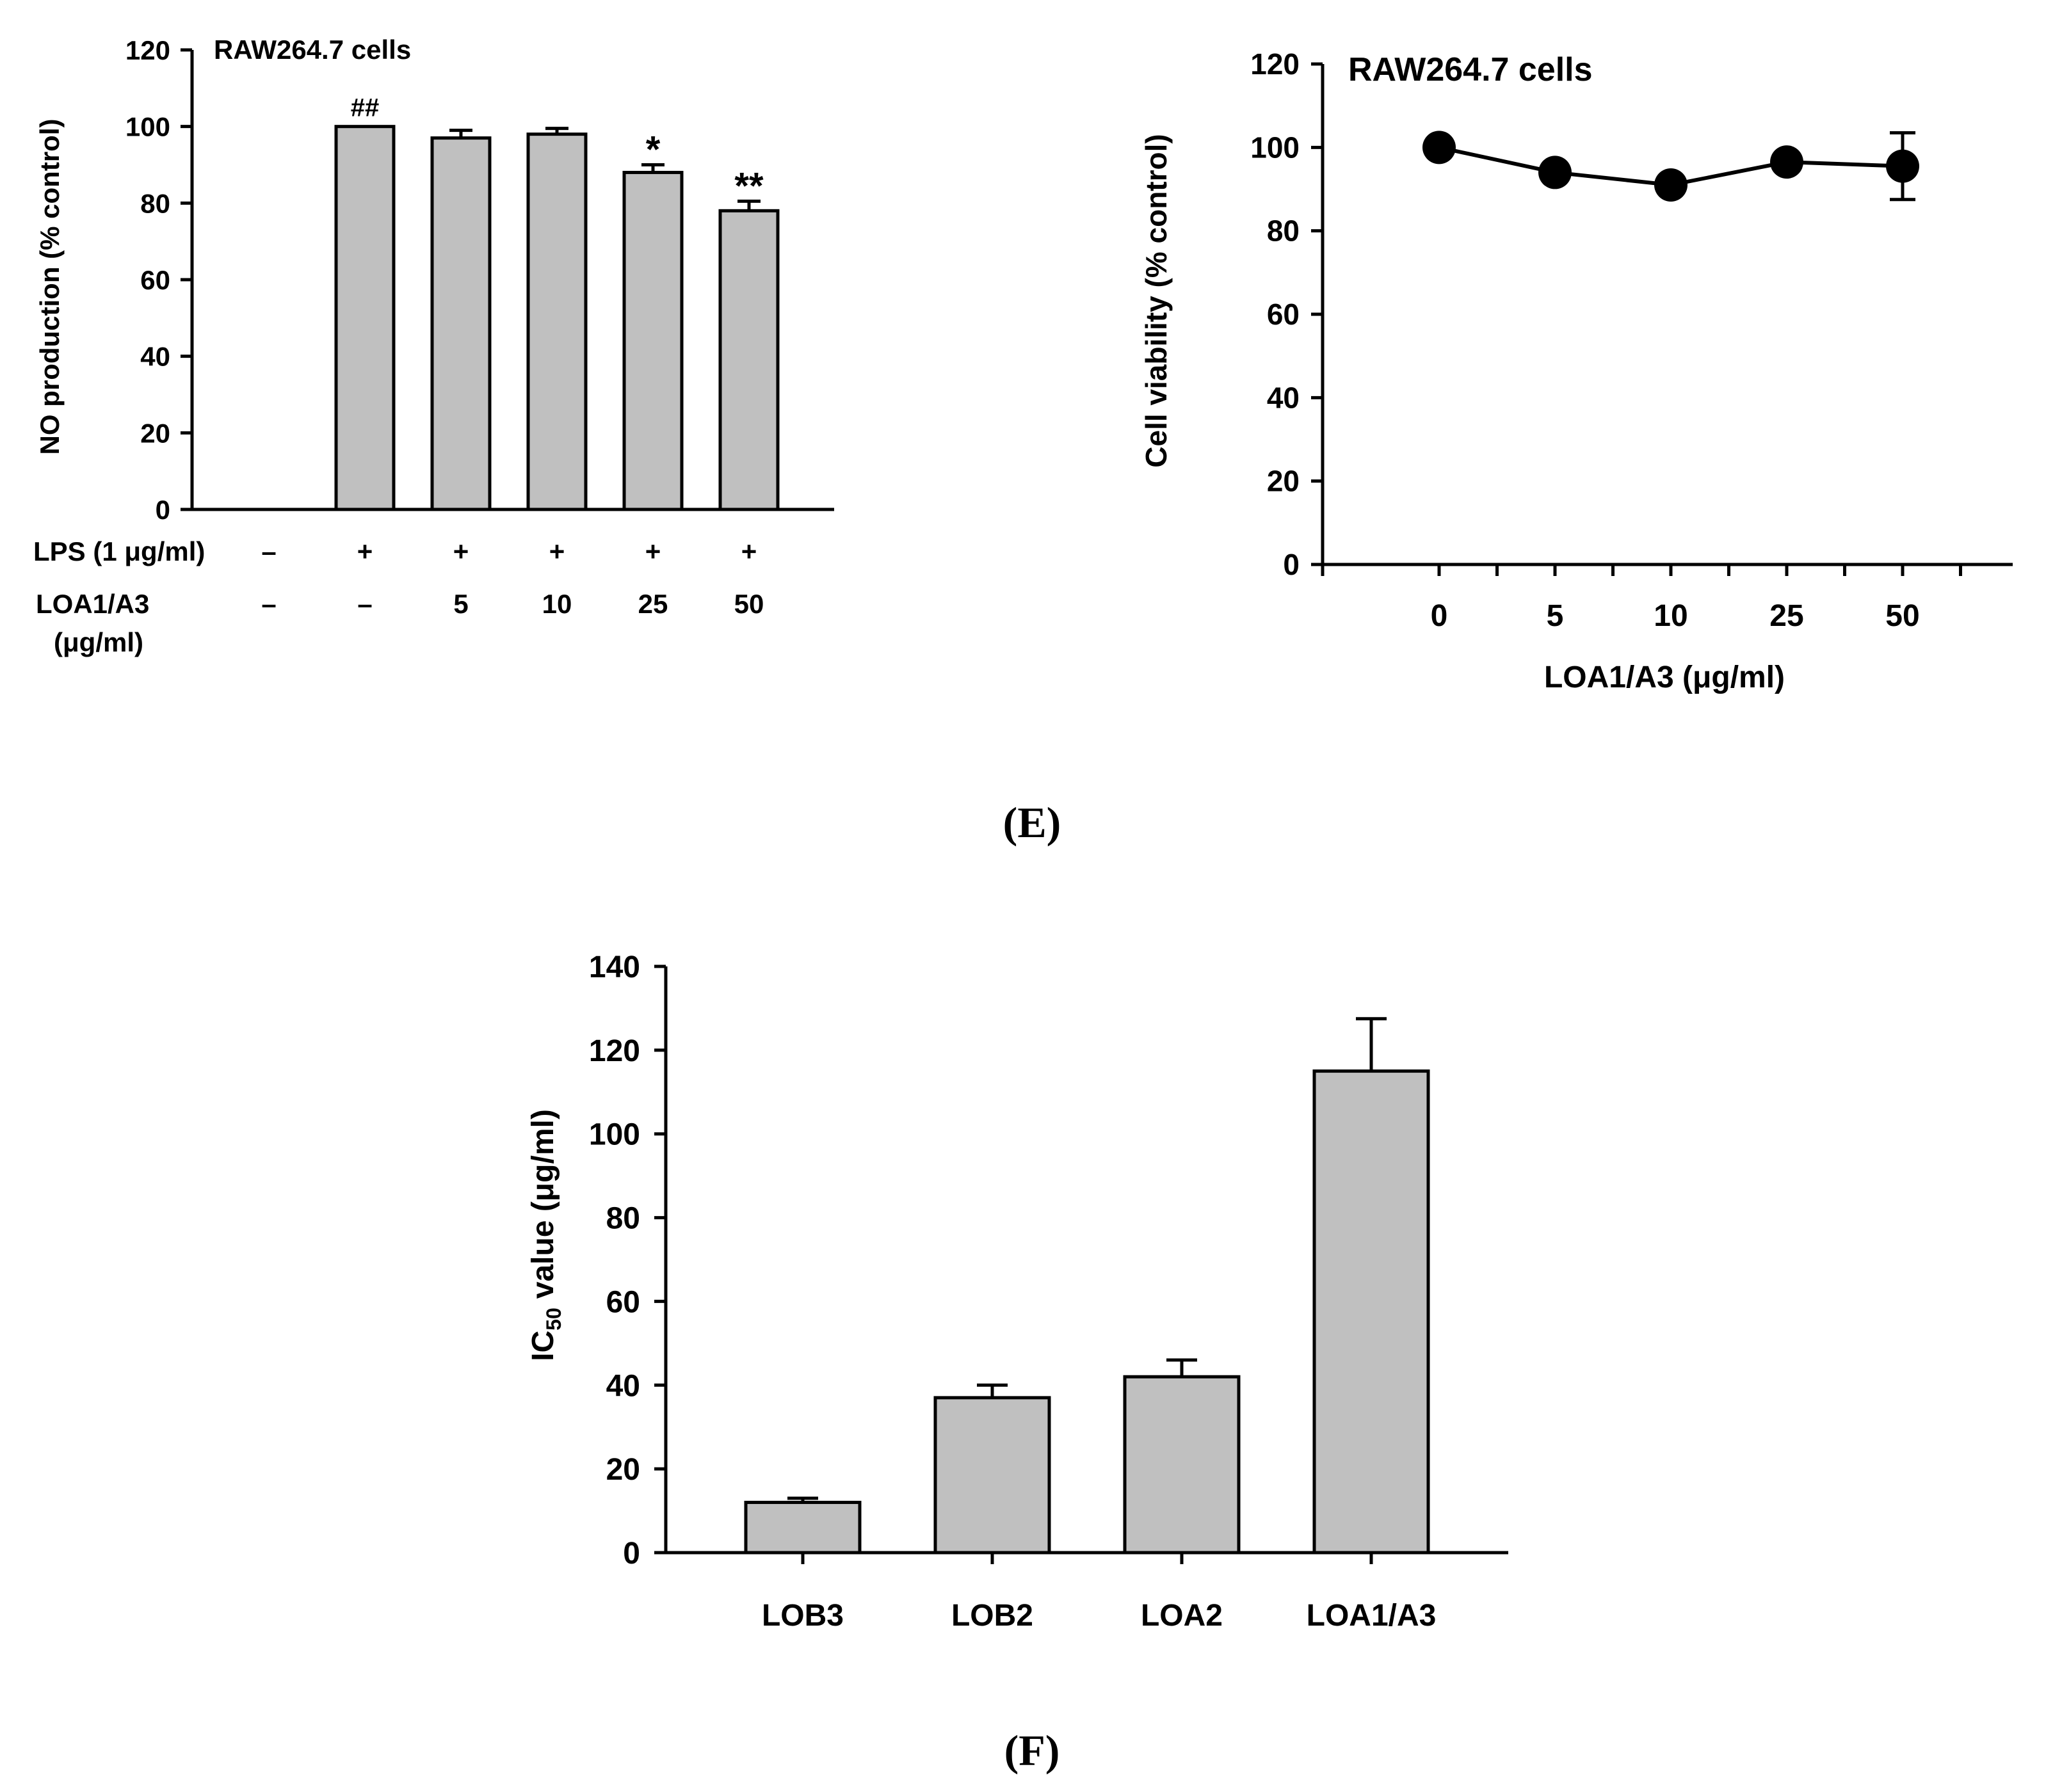 The width and height of the screenshot is (2046, 1792). I want to click on chart1-significance-label: ##, so click(365, 108).